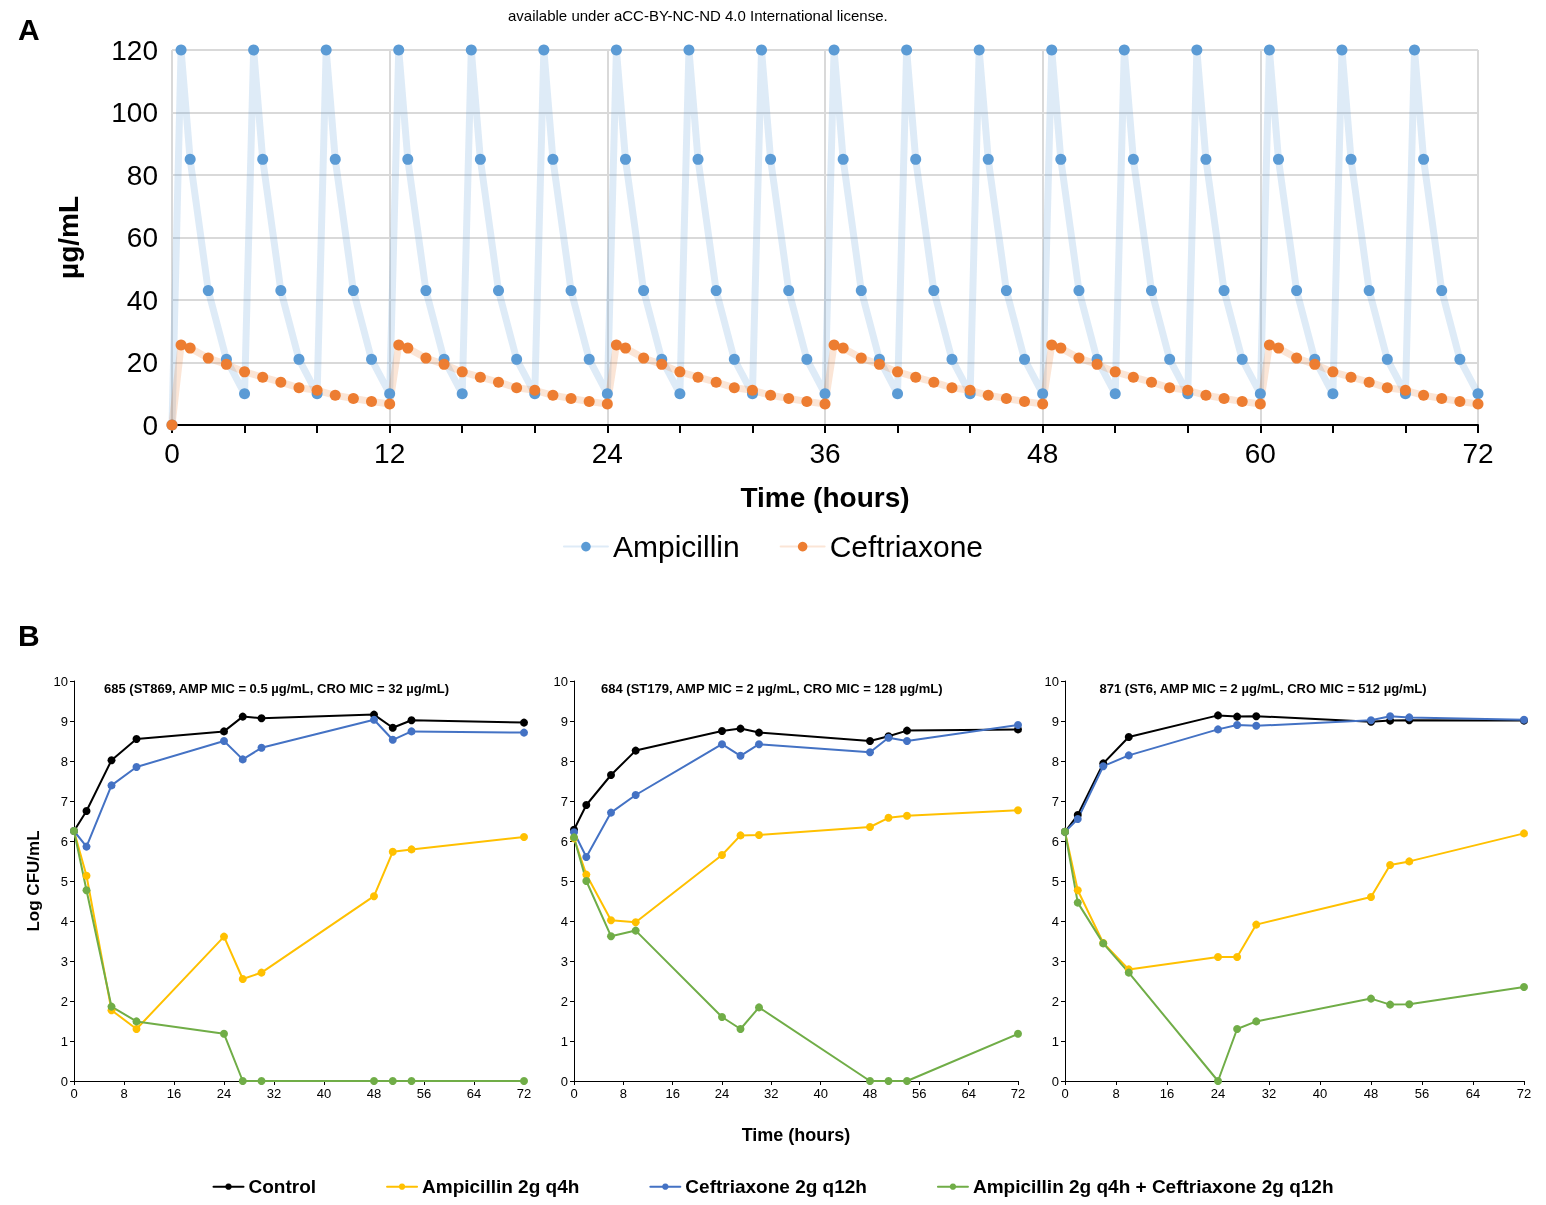 The width and height of the screenshot is (1546, 1205). What do you see at coordinates (623, 1093) in the screenshot?
I see `x-tick-label: 8` at bounding box center [623, 1093].